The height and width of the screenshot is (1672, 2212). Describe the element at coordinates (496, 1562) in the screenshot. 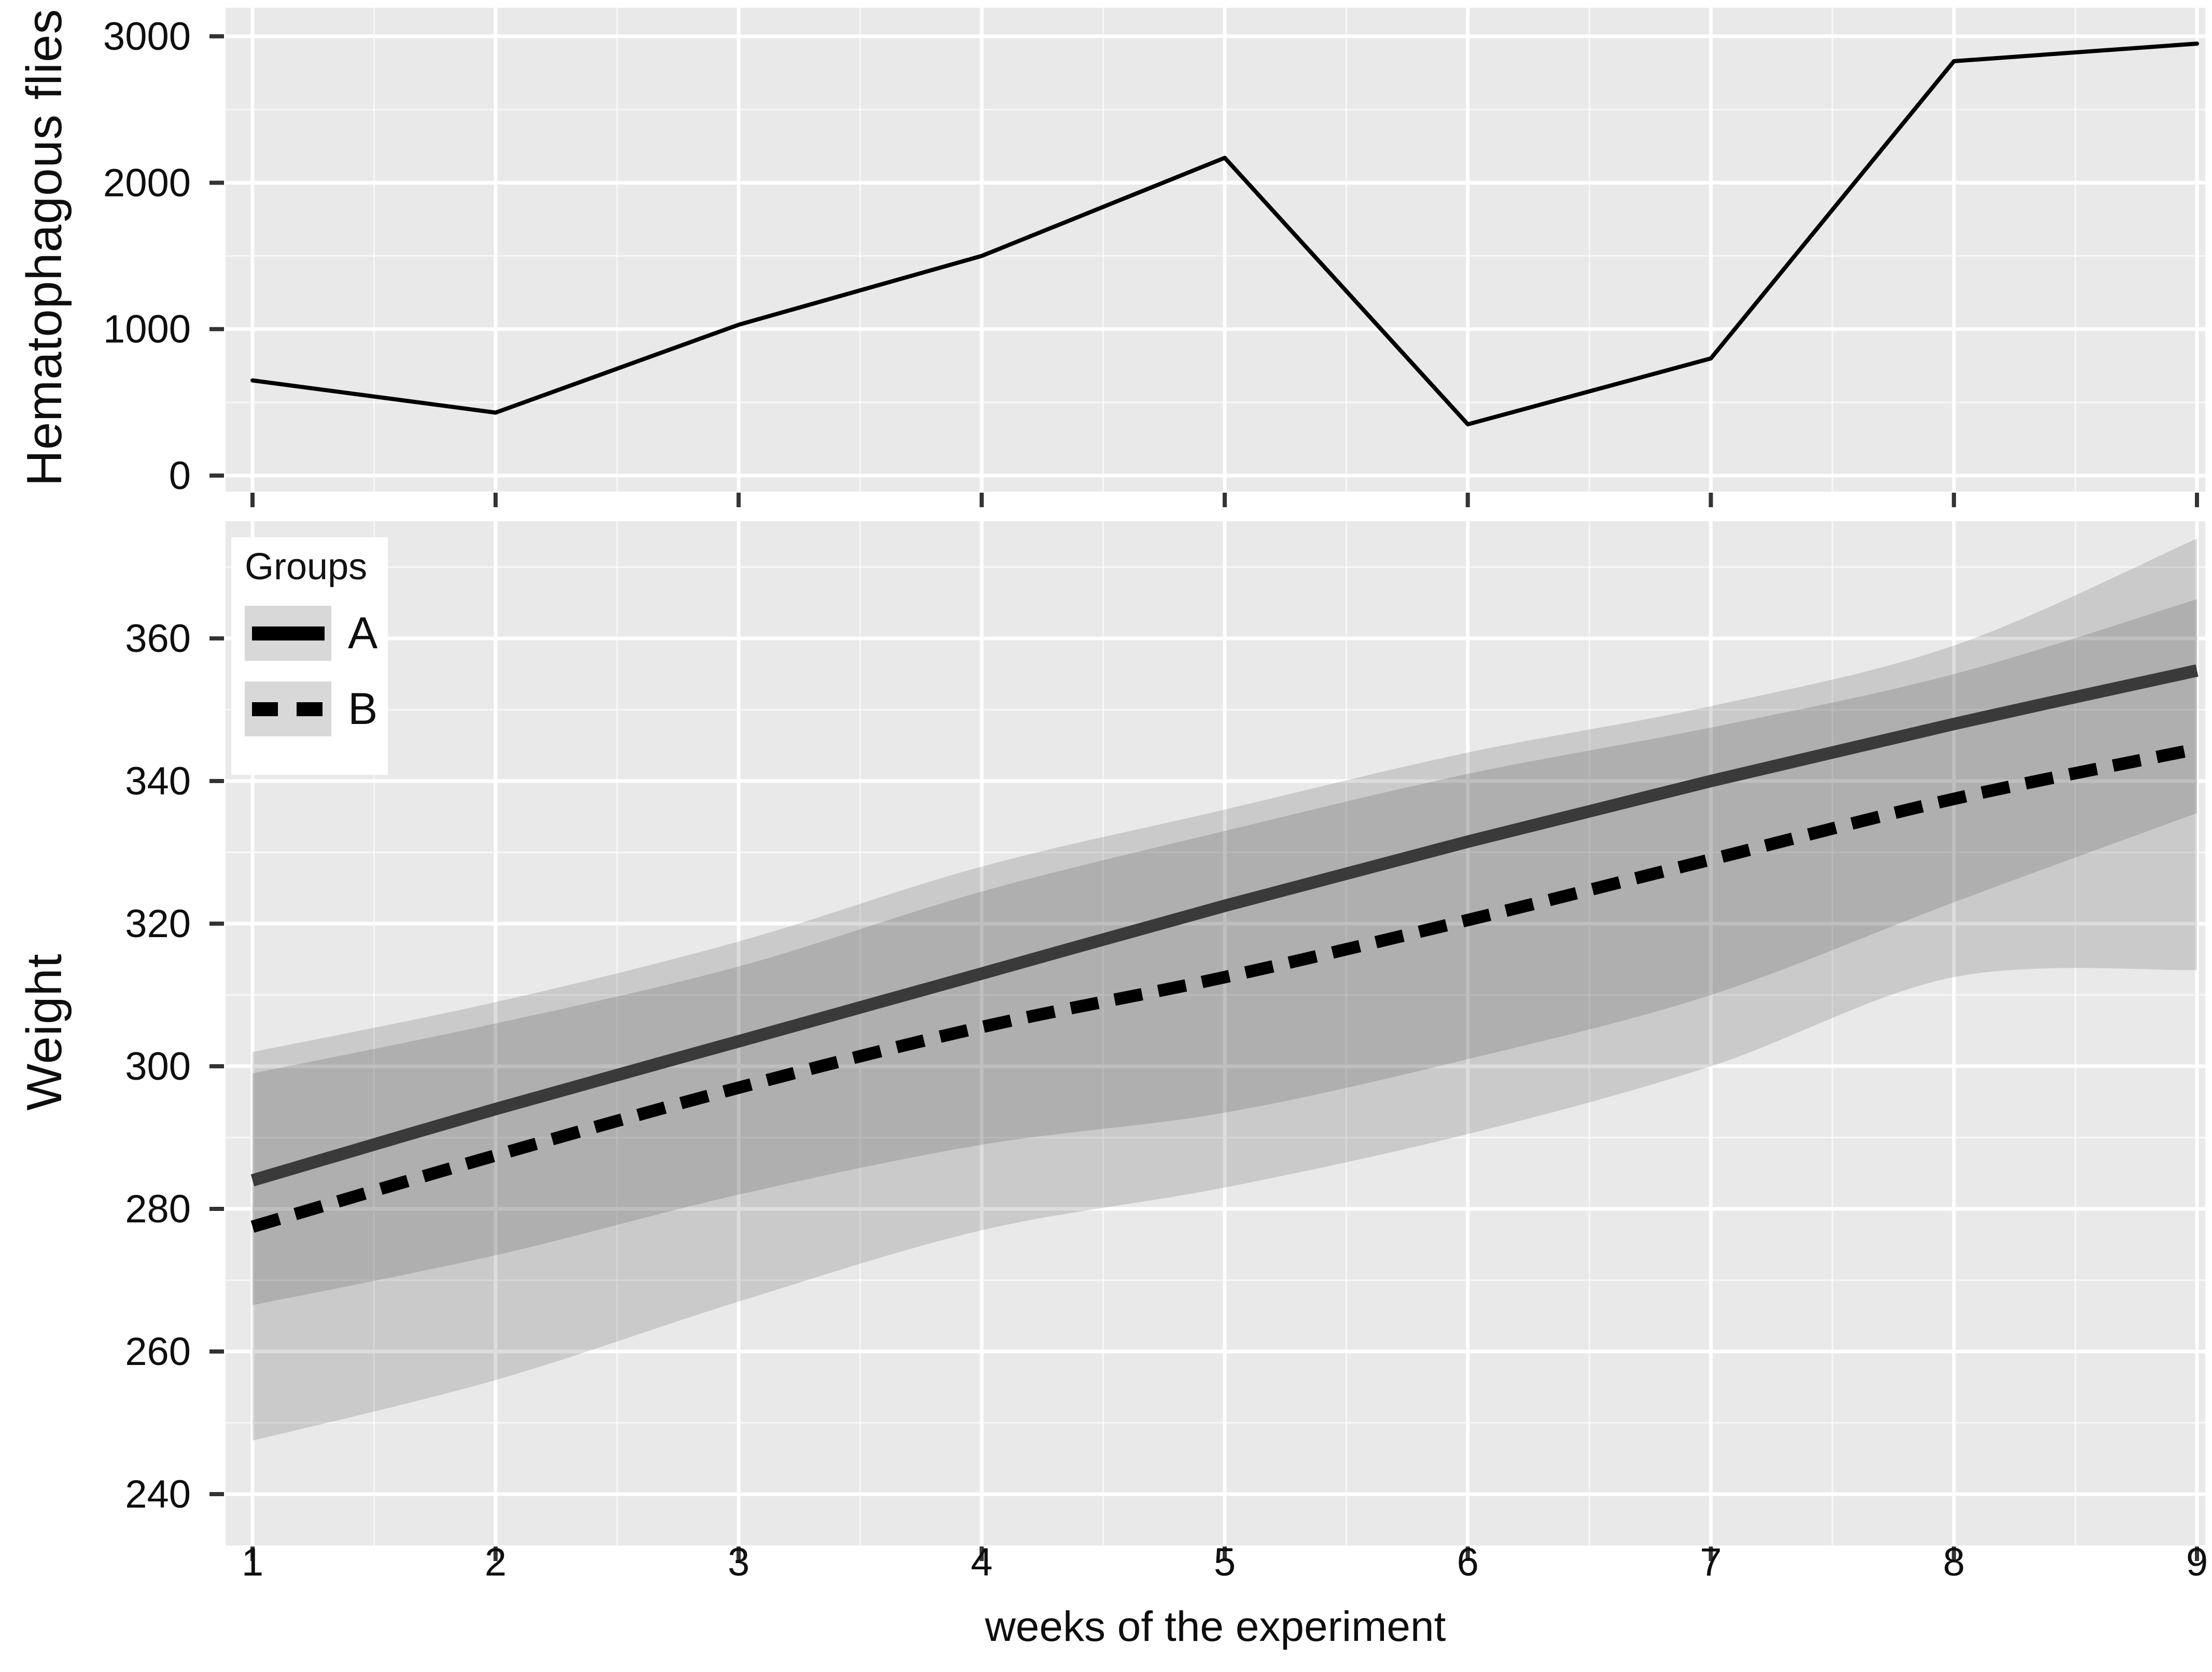

I see `tick-label: 2` at that location.